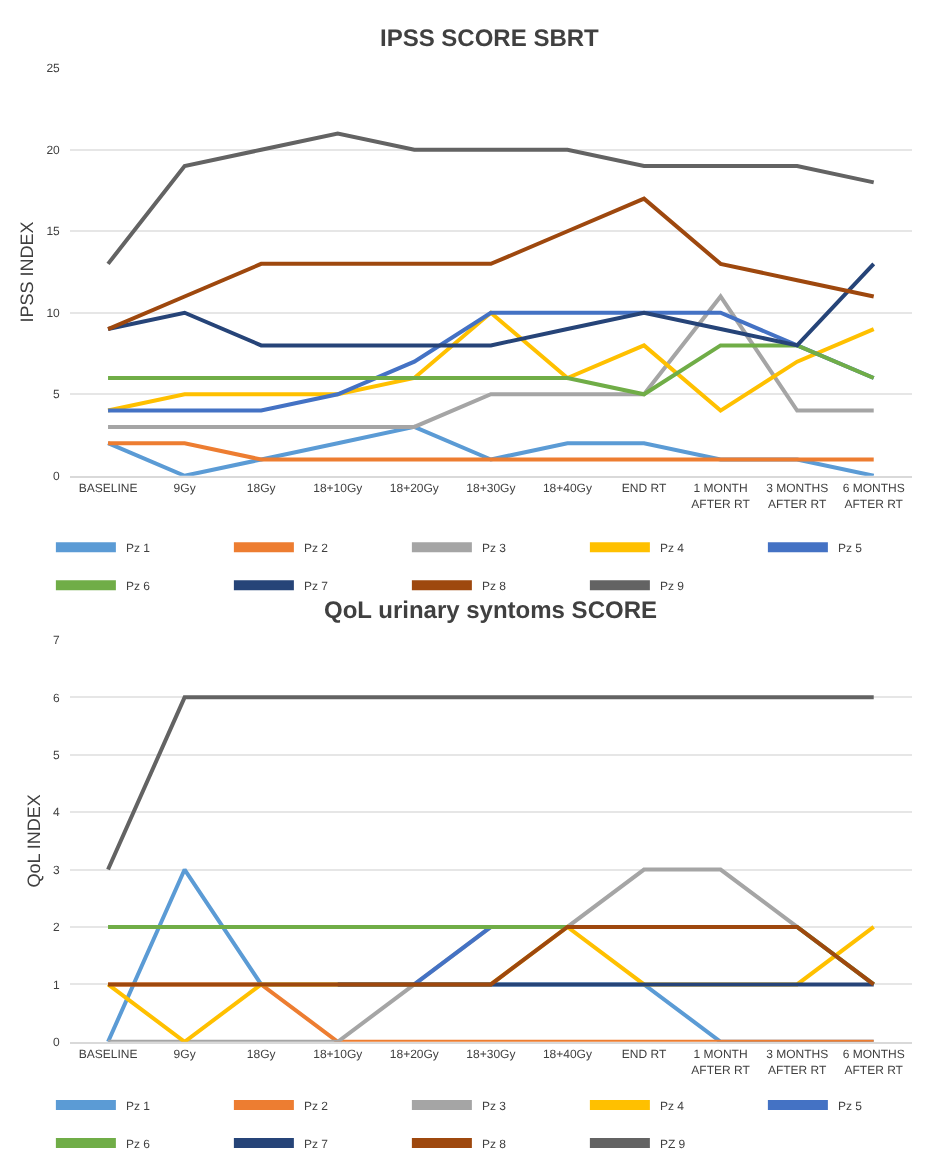 The width and height of the screenshot is (940, 1172). What do you see at coordinates (490, 38) in the screenshot?
I see `chart-title: IPSS SCORE SBRT` at bounding box center [490, 38].